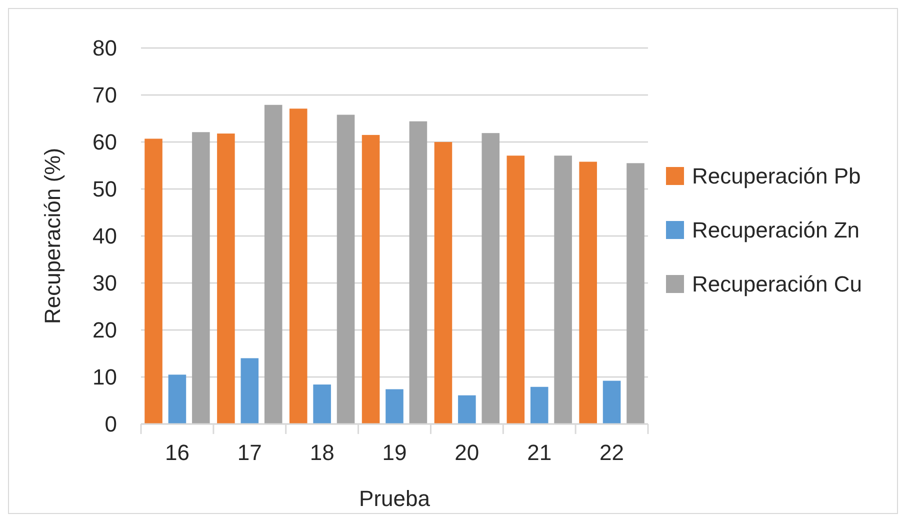 This screenshot has height=522, width=906. What do you see at coordinates (104, 142) in the screenshot?
I see `y-tick-label: 60` at bounding box center [104, 142].